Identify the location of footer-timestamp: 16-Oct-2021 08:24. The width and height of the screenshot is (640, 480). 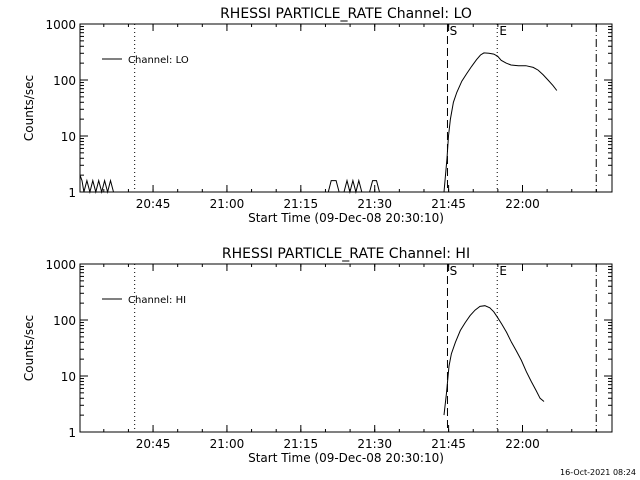
(598, 472).